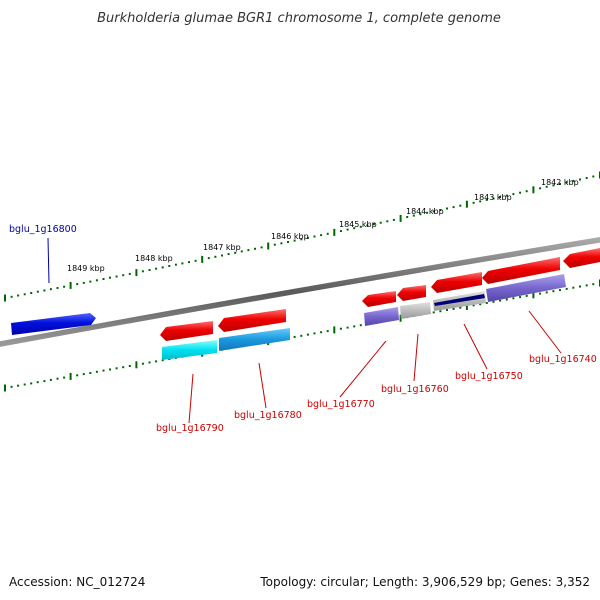 This screenshot has height=600, width=600. I want to click on scale-label: 1845 kbp, so click(358, 224).